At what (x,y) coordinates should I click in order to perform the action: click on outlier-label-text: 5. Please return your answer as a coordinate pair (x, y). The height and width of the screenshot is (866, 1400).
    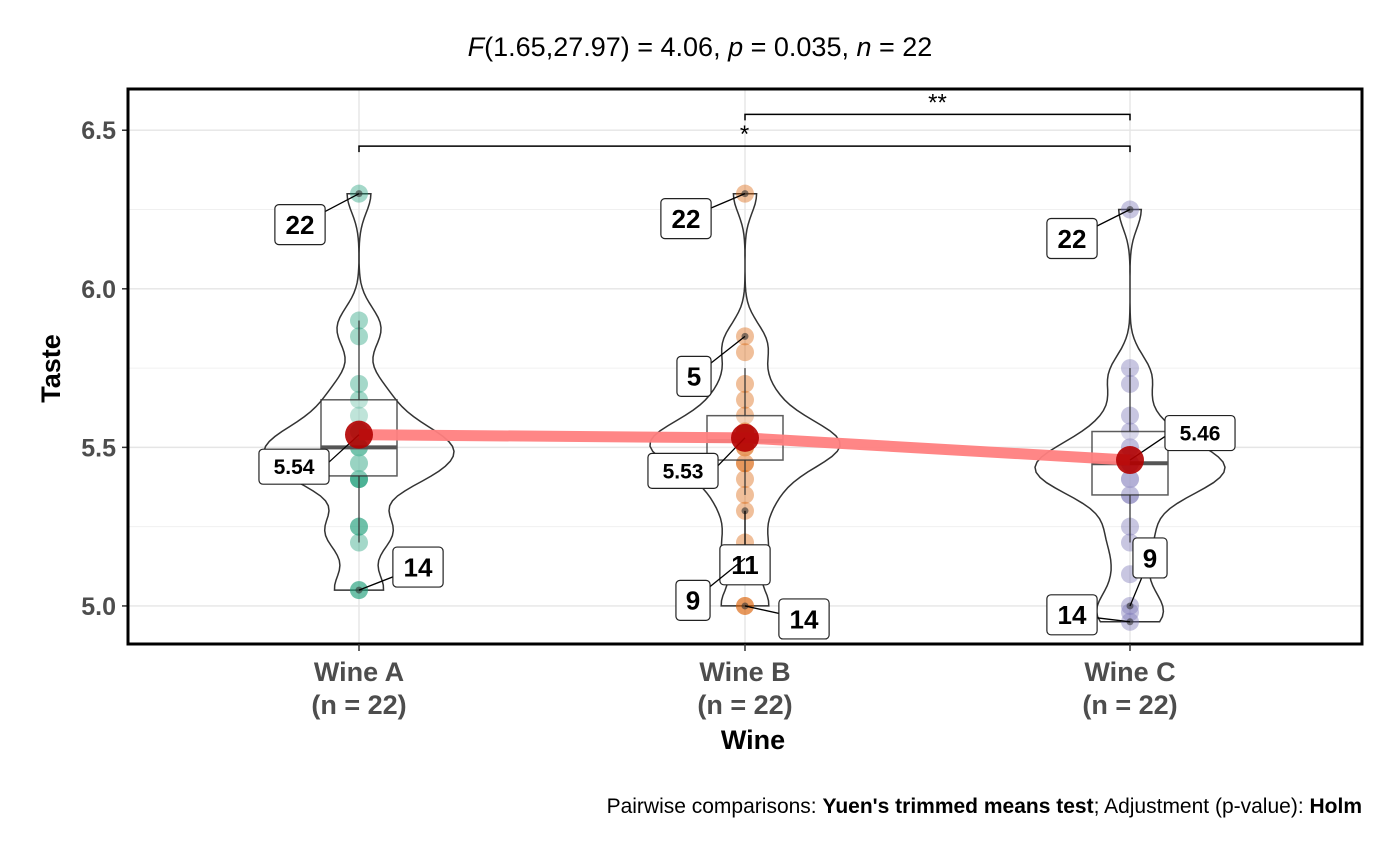
    Looking at the image, I should click on (694, 377).